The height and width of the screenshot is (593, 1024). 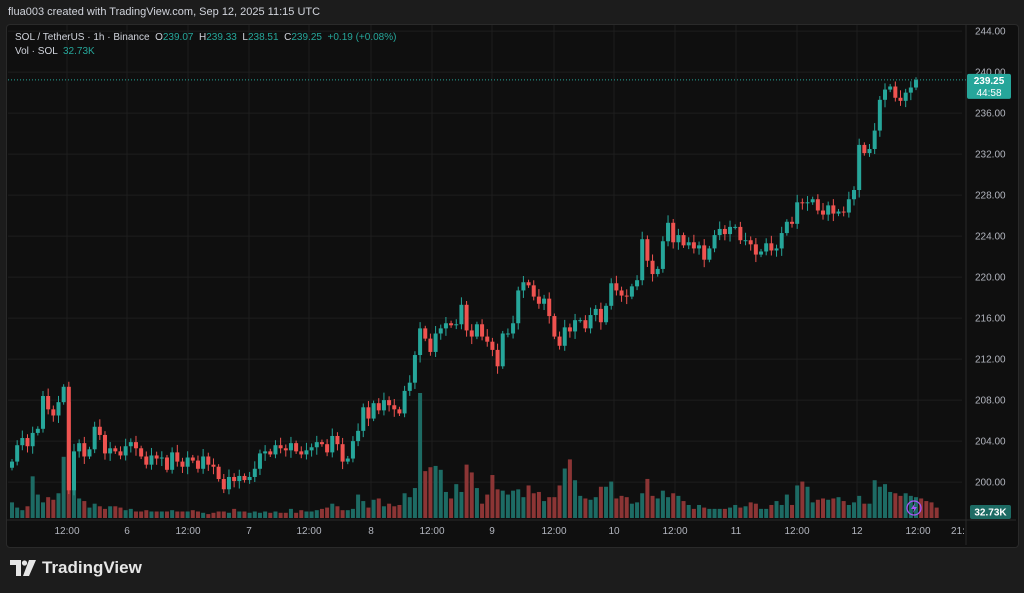 I want to click on lightning-icon, so click(x=914, y=508).